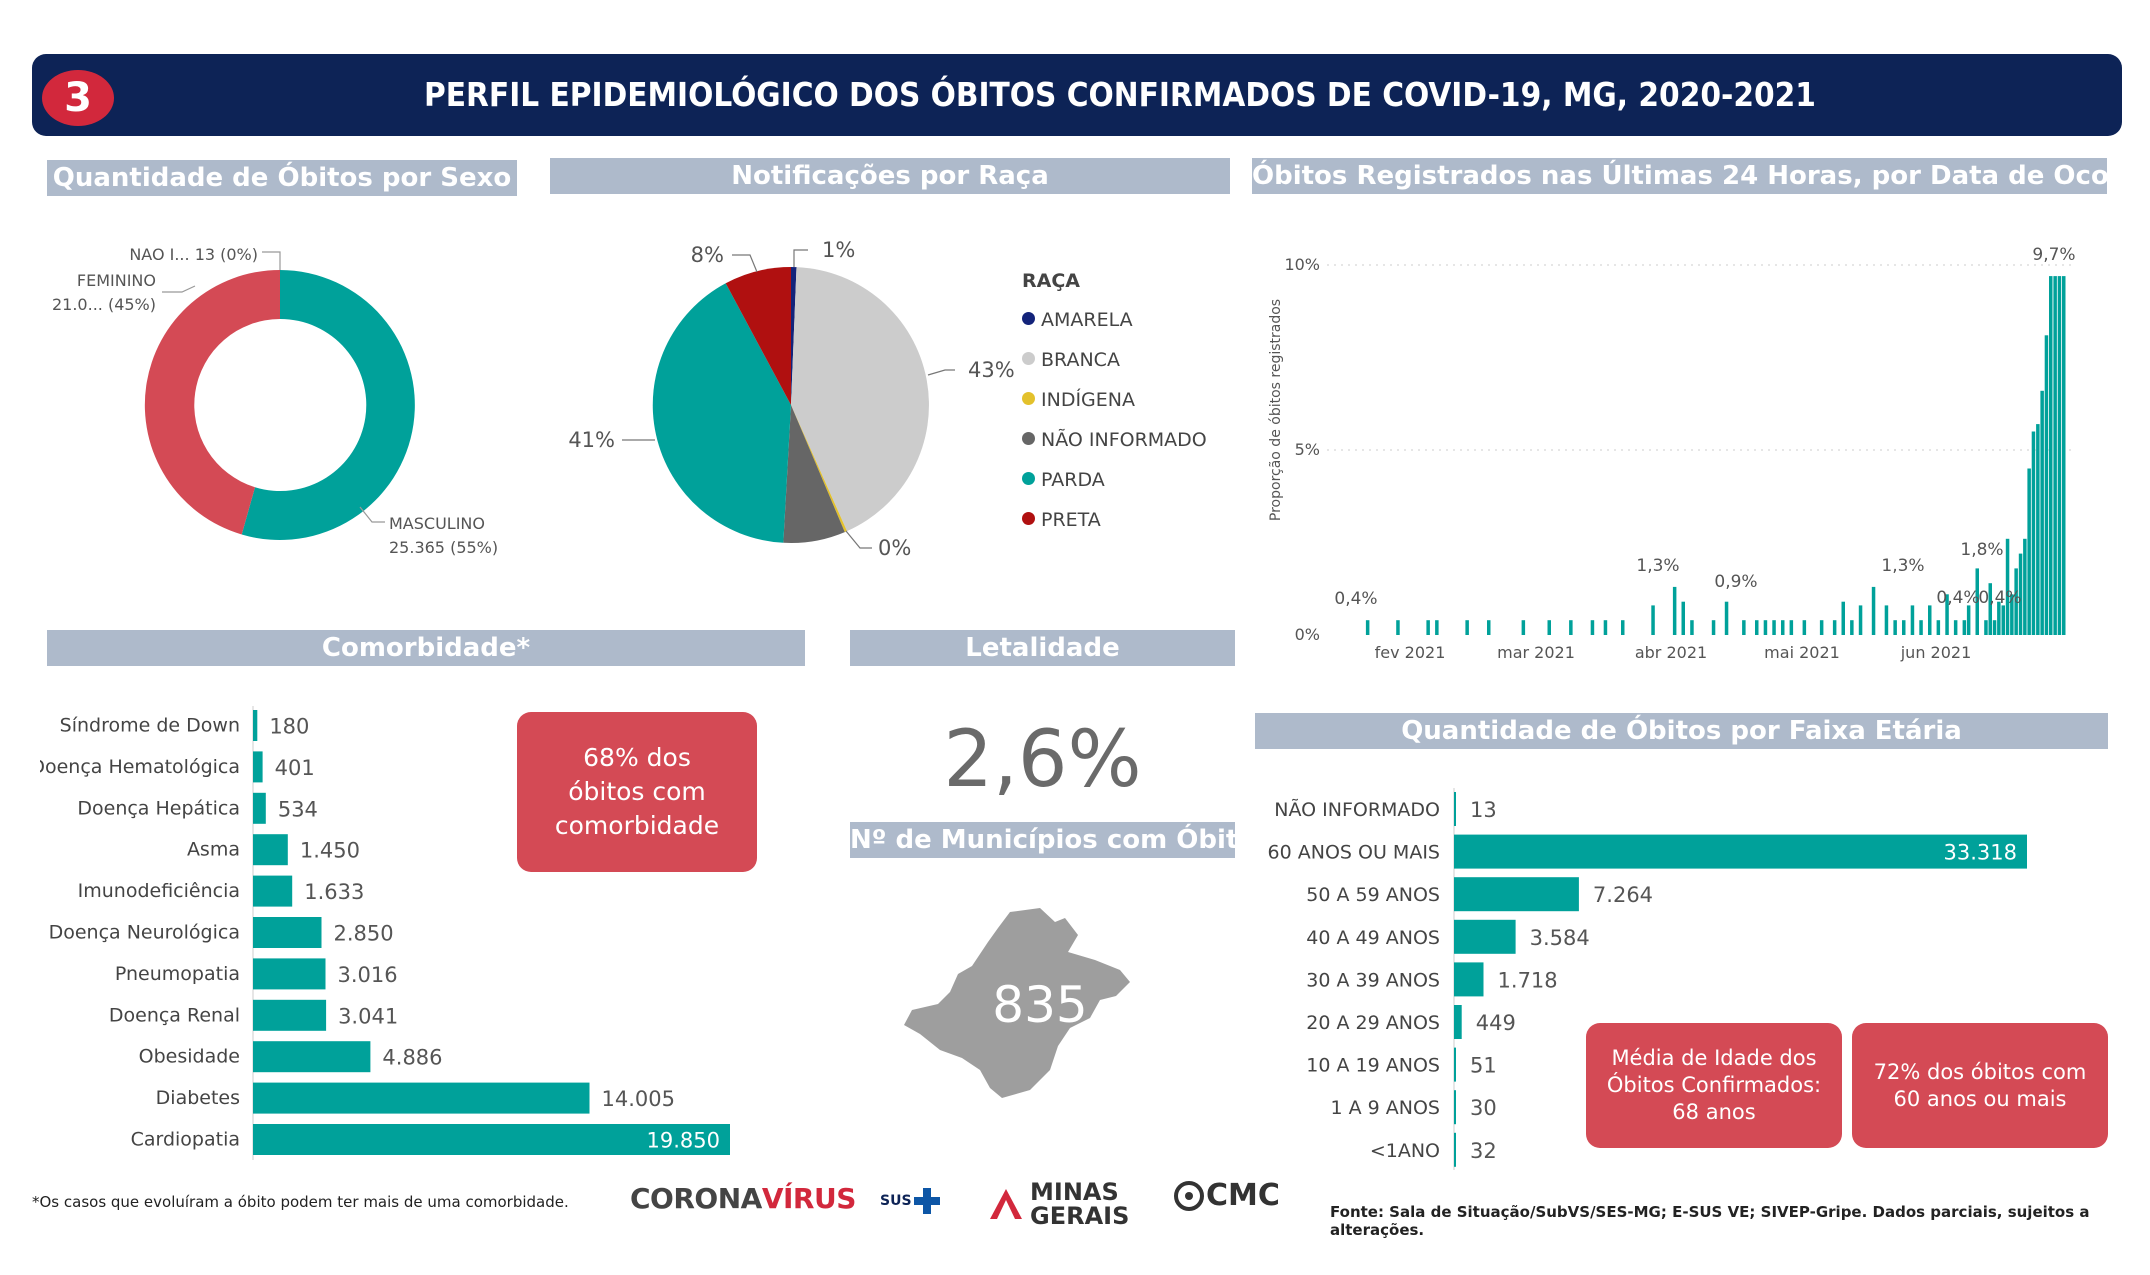 The width and height of the screenshot is (2150, 1275). What do you see at coordinates (1483, 810) in the screenshot?
I see `faixa-value-label: 13` at bounding box center [1483, 810].